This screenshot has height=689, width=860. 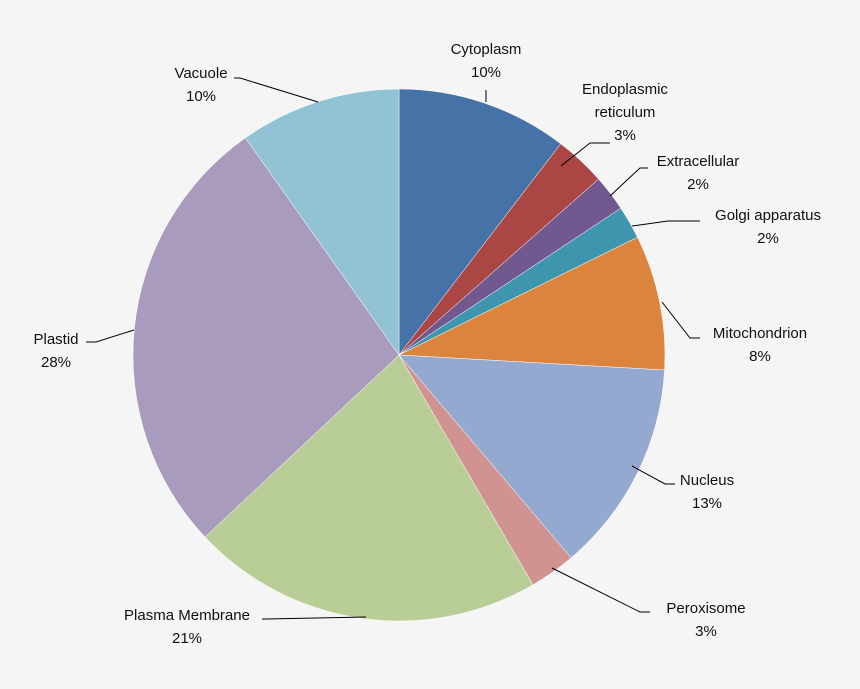 I want to click on slice-name-nucleus: Nucleus, so click(x=707, y=480).